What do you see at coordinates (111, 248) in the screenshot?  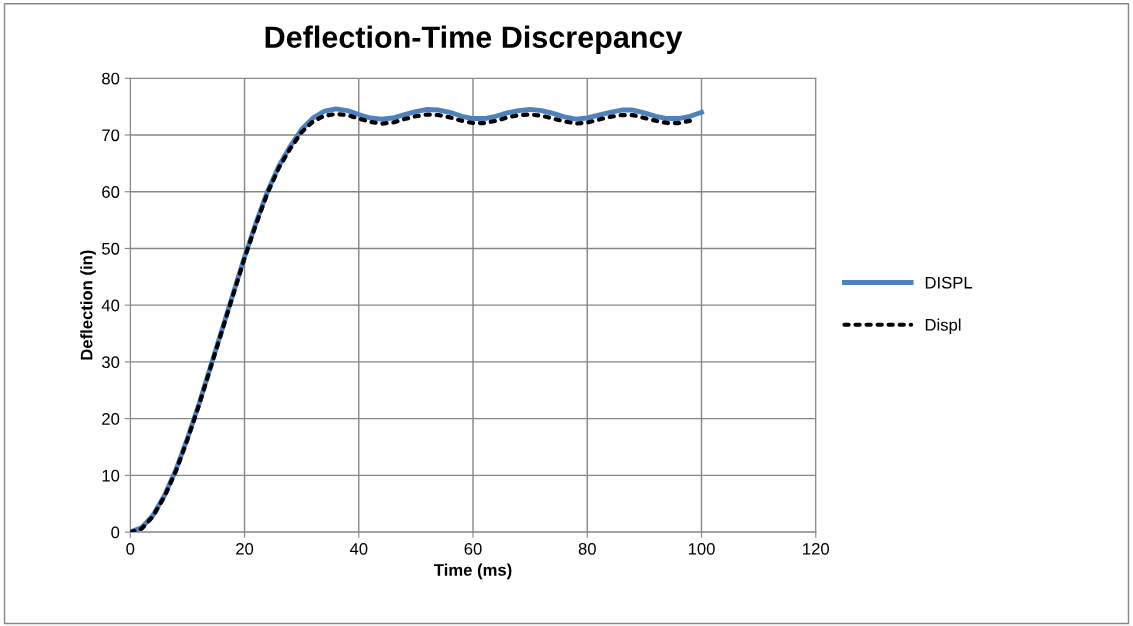 I see `y-tick-label: 50` at bounding box center [111, 248].